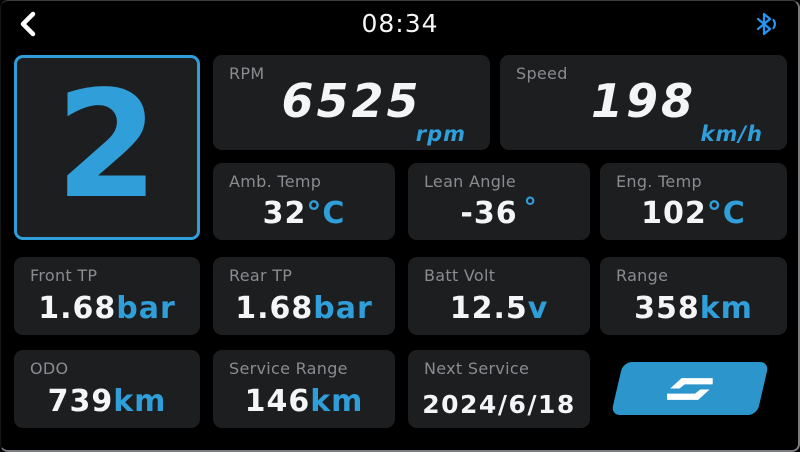  What do you see at coordinates (499, 389) in the screenshot?
I see `next-service-panel: Next Service 2024/6/18` at bounding box center [499, 389].